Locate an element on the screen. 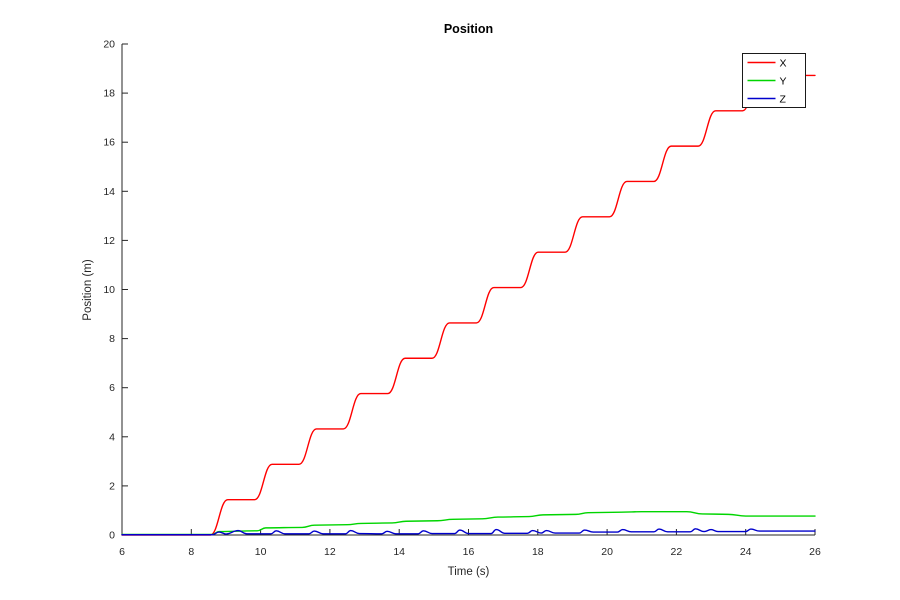  x-tick-label: 6 is located at coordinates (122, 552).